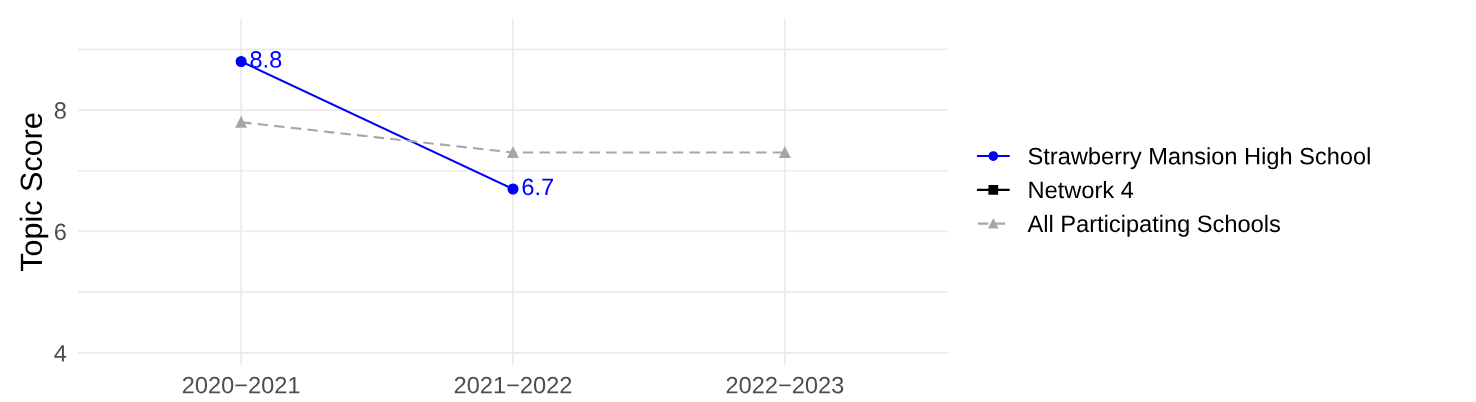 This screenshot has width=1476, height=402. What do you see at coordinates (34, 192) in the screenshot?
I see `y-axis-title: Topic Score` at bounding box center [34, 192].